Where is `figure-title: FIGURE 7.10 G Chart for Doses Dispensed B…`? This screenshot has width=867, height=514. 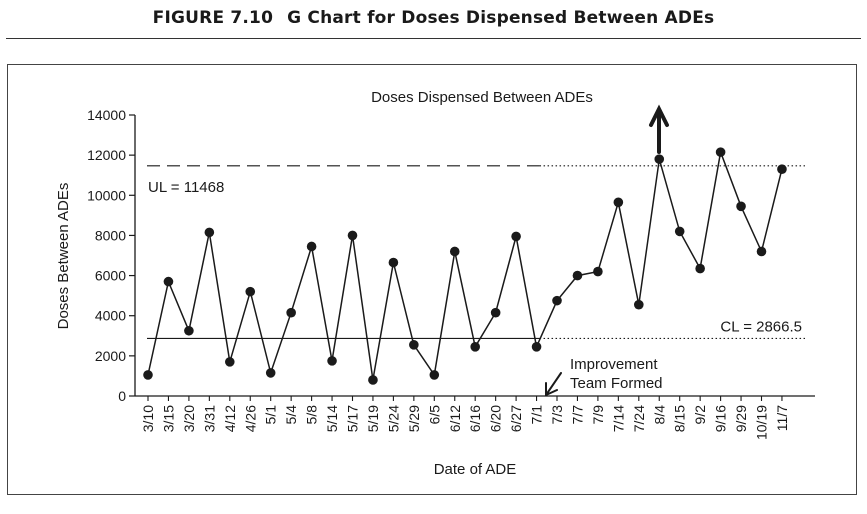 figure-title: FIGURE 7.10 G Chart for Doses Dispensed B… is located at coordinates (433, 18).